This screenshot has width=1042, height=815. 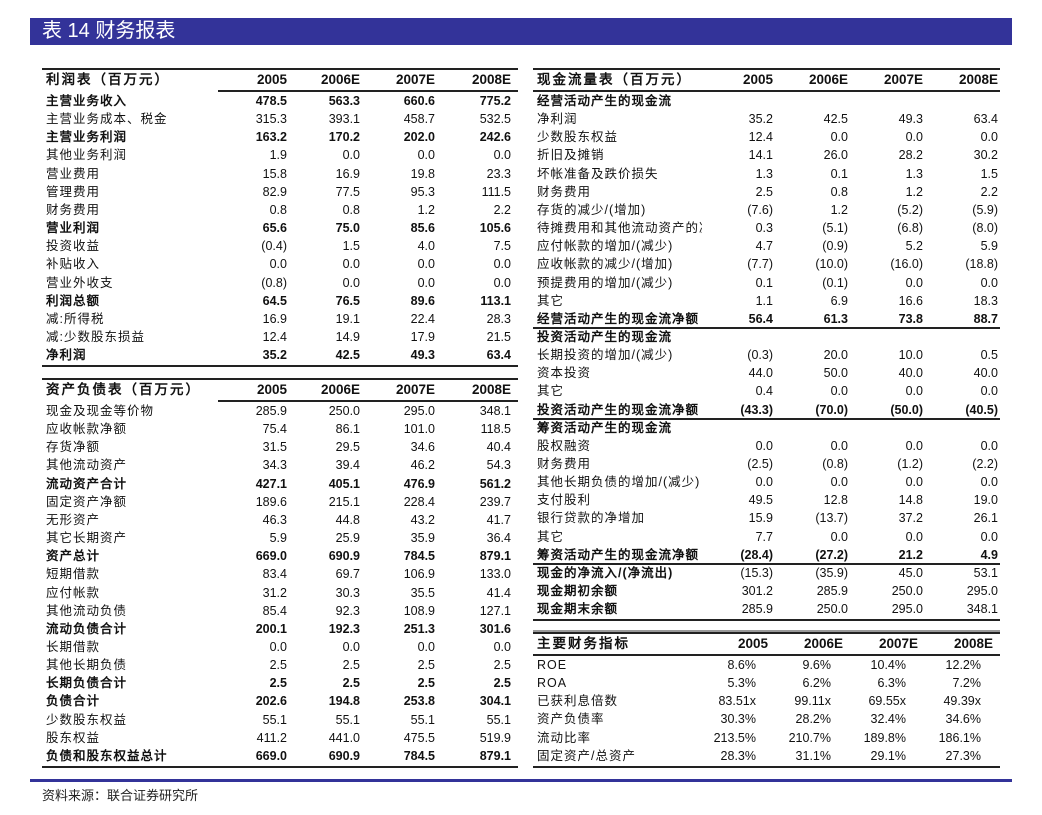 What do you see at coordinates (910, 373) in the screenshot?
I see `row-value: 40.0` at bounding box center [910, 373].